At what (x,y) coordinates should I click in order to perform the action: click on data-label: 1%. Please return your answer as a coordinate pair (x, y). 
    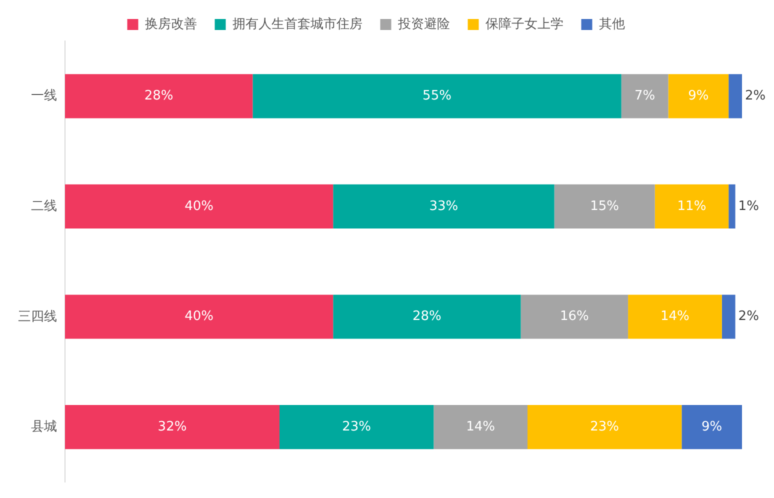
    Looking at the image, I should click on (748, 206).